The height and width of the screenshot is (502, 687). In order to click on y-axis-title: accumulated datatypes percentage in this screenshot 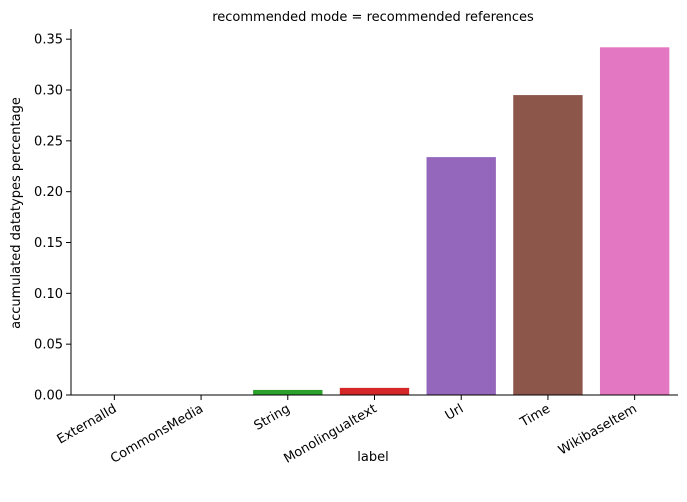, I will do `click(16, 213)`.